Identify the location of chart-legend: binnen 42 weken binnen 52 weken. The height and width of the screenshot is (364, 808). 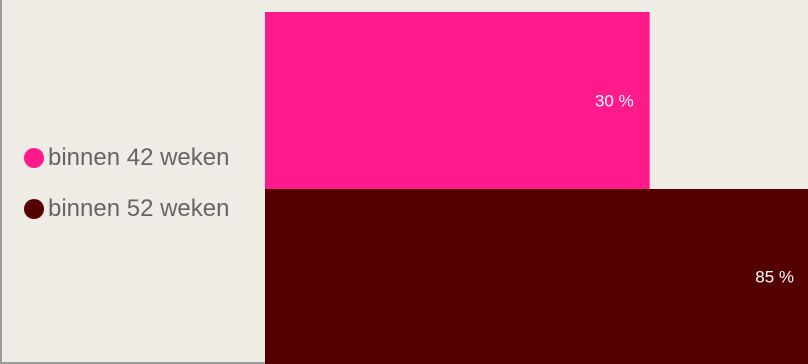
(126, 193).